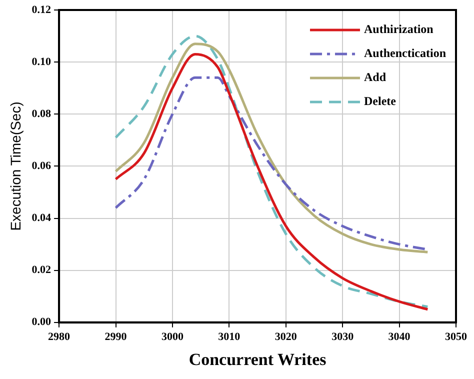 This screenshot has height=379, width=474. Describe the element at coordinates (399, 336) in the screenshot. I see `x-tick-label: 3040` at that location.